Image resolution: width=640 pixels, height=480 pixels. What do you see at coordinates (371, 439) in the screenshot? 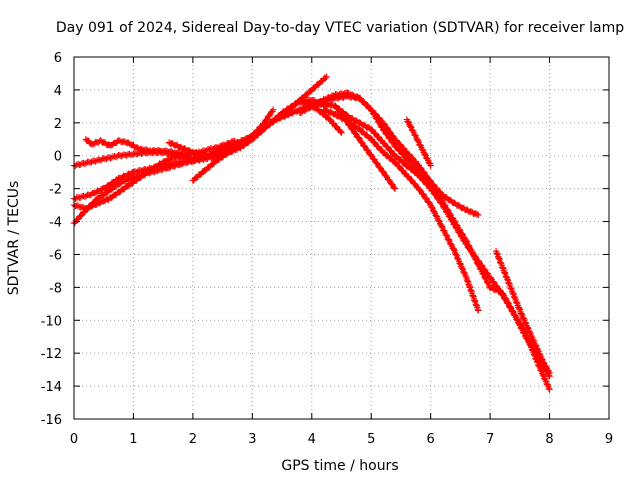
I see `x-tick-label: 5` at bounding box center [371, 439].